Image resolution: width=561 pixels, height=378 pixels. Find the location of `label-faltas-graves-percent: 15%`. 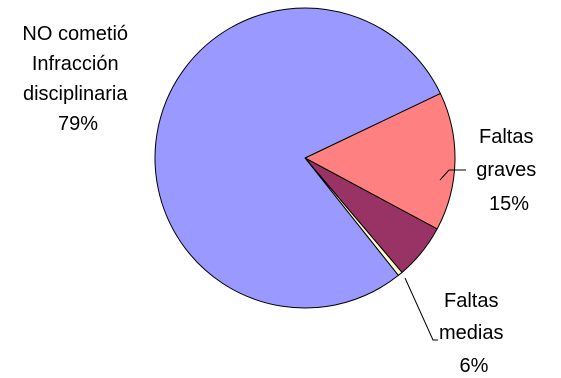

label-faltas-graves-percent: 15% is located at coordinates (509, 204).